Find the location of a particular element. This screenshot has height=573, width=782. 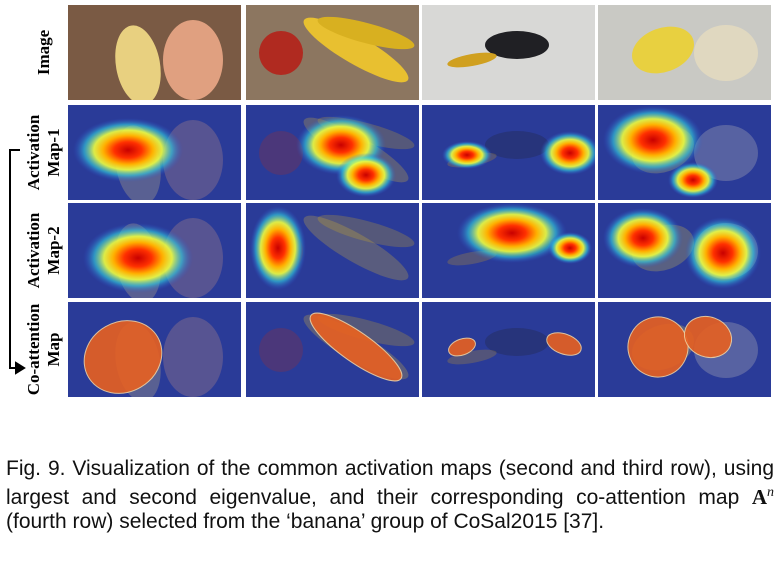

bracket-arrow is located at coordinates (17, 262).